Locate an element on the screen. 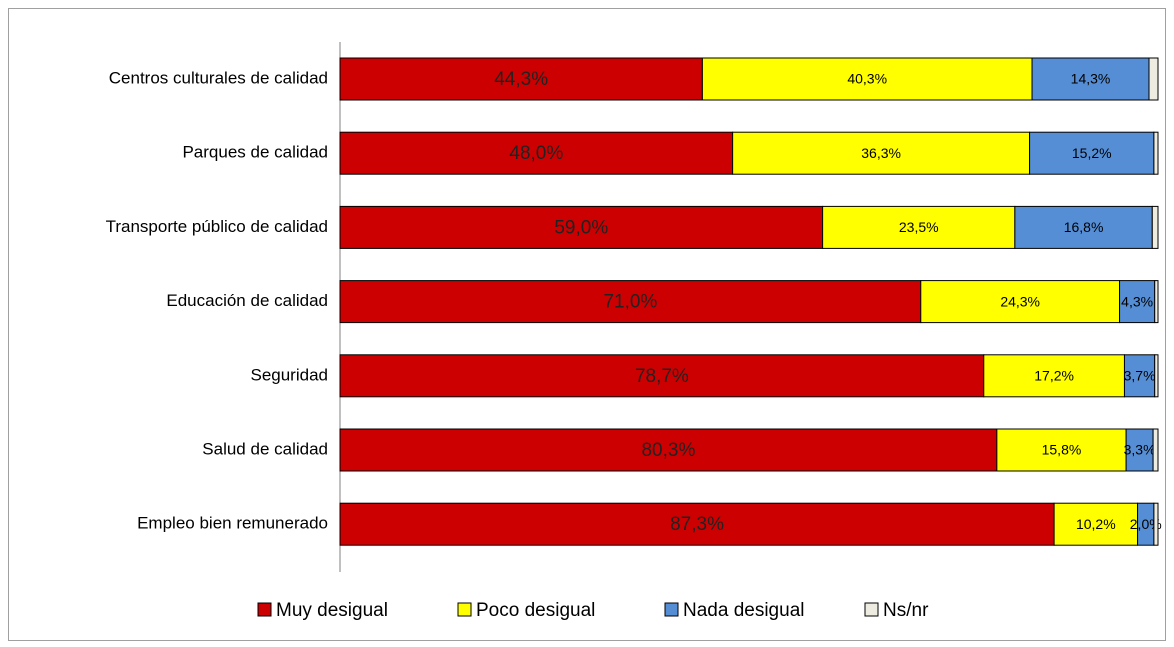  data-label: 80,3% is located at coordinates (668, 450).